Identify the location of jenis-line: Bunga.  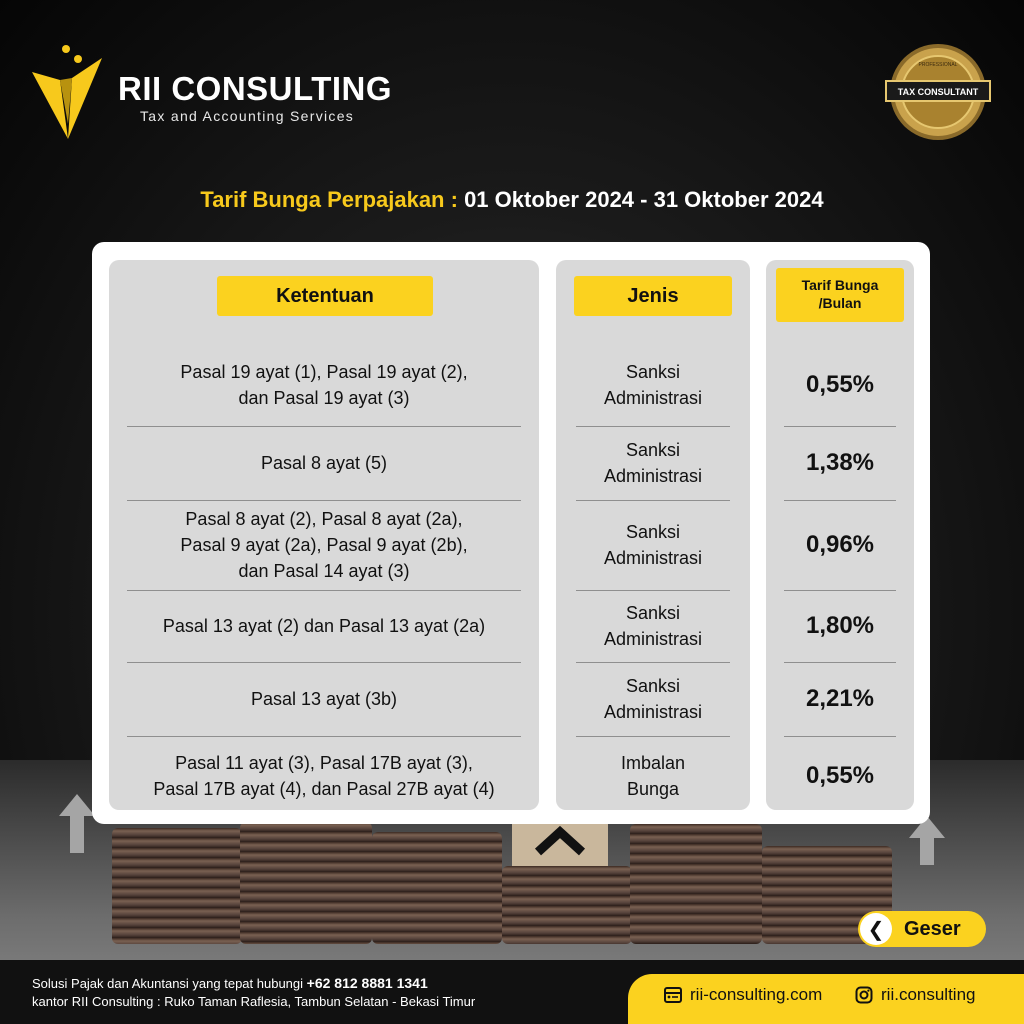
(653, 789).